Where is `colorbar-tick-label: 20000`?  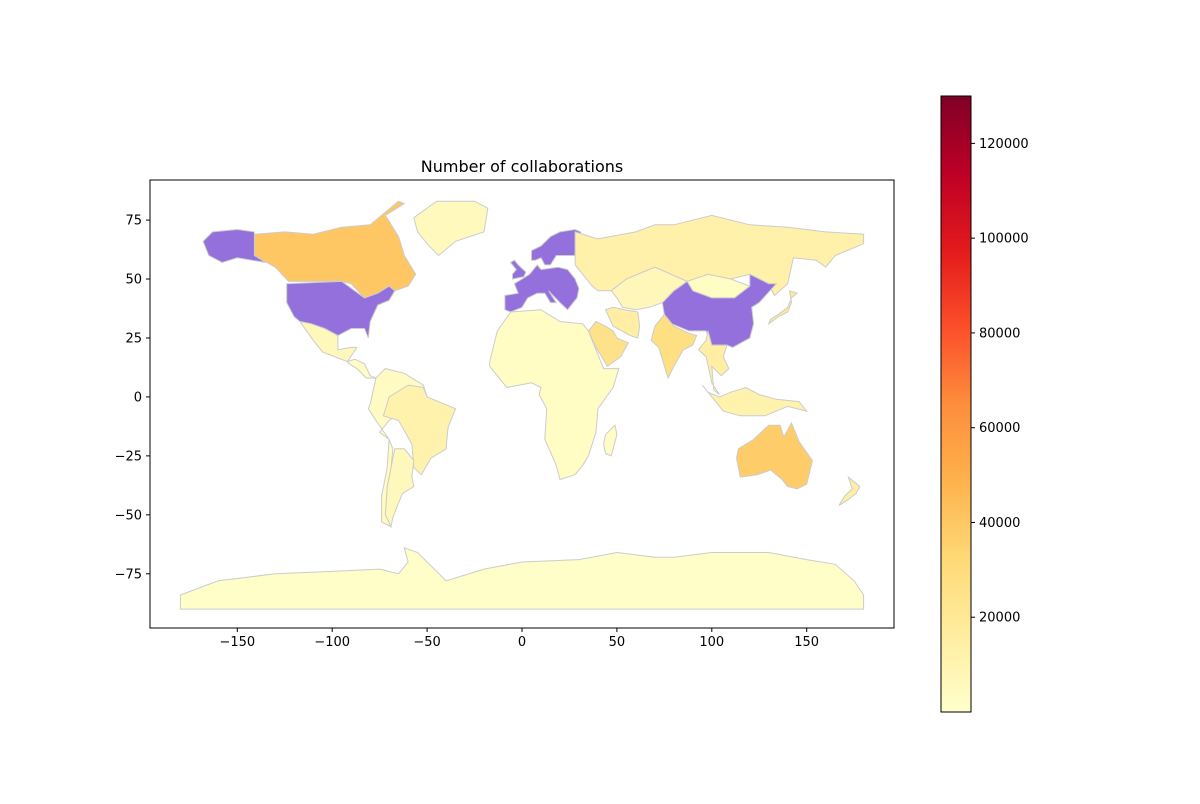
colorbar-tick-label: 20000 is located at coordinates (999, 618).